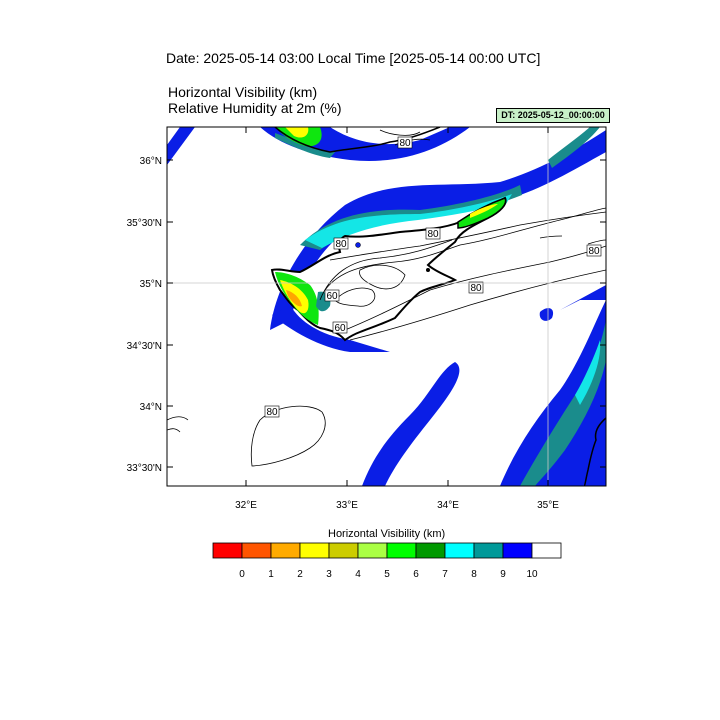  I want to click on lon-label: 35°E, so click(548, 505).